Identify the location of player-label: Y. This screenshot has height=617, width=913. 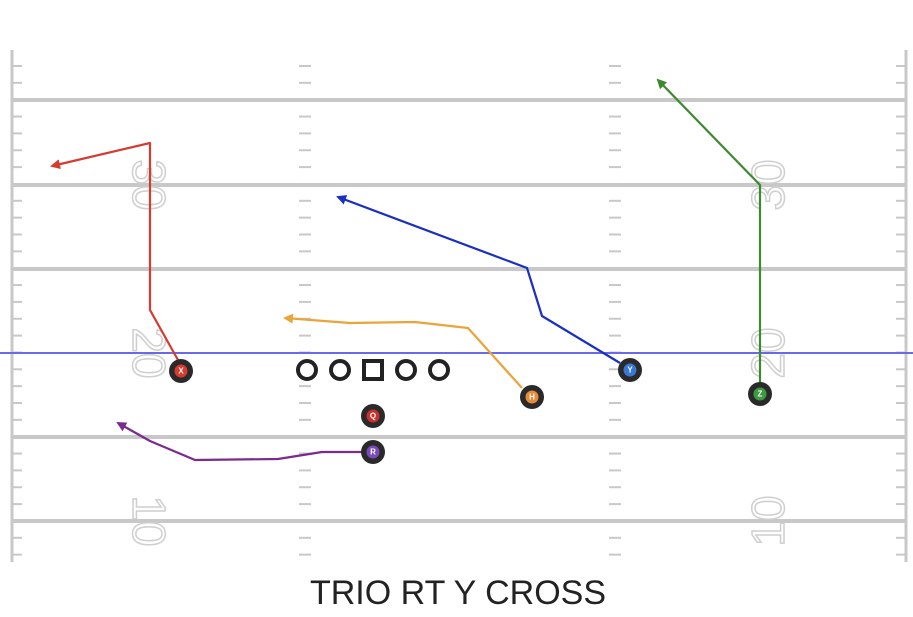
(630, 370).